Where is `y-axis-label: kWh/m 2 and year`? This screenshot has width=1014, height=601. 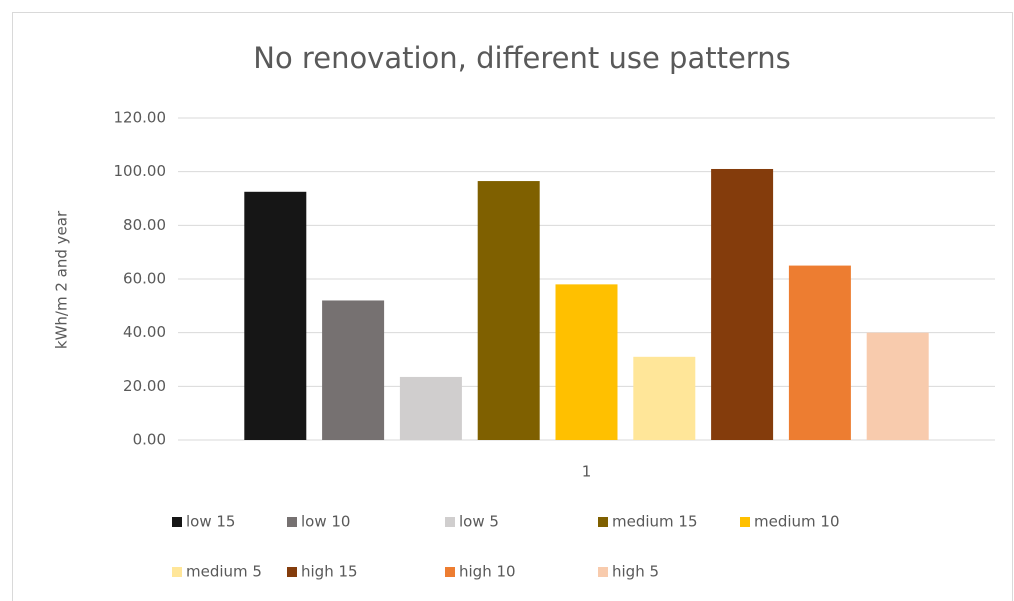 y-axis-label: kWh/m 2 and year is located at coordinates (62, 279).